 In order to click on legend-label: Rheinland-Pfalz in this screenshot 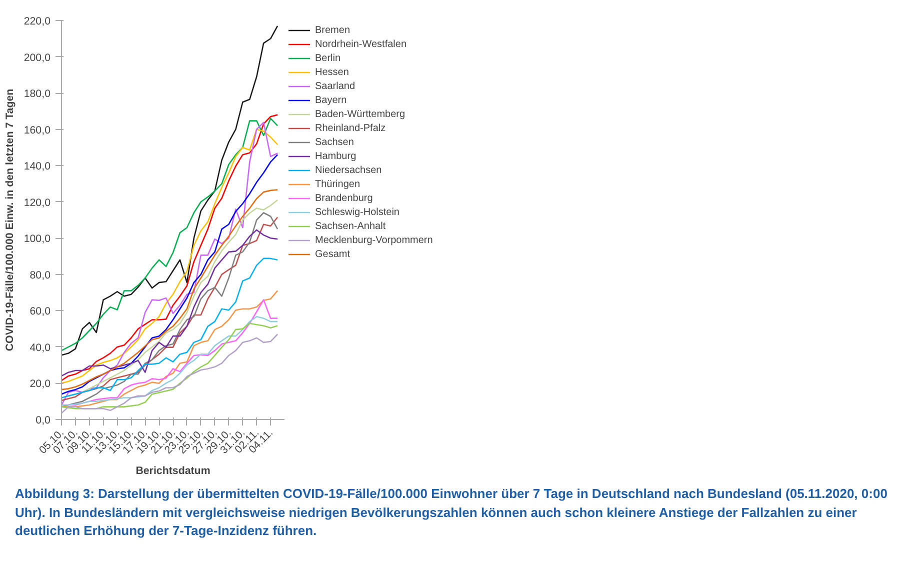, I will do `click(350, 128)`.